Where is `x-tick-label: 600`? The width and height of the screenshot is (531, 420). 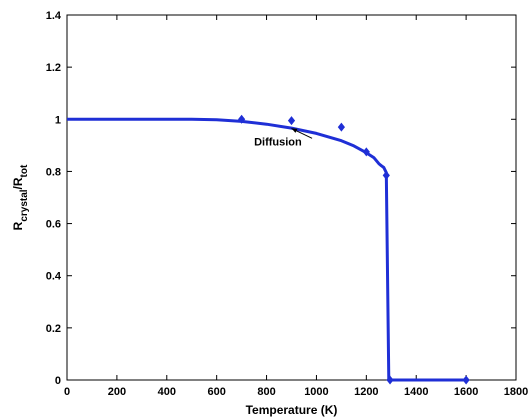 x-tick-label: 600 is located at coordinates (216, 392).